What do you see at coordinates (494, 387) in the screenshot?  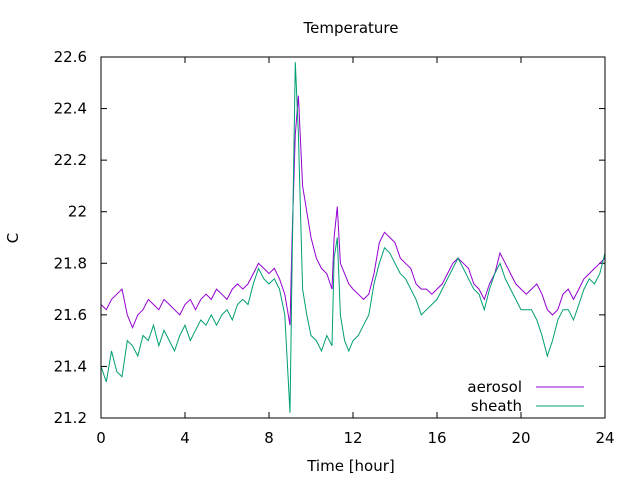 I see `legend-label-aerosol: aerosol` at bounding box center [494, 387].